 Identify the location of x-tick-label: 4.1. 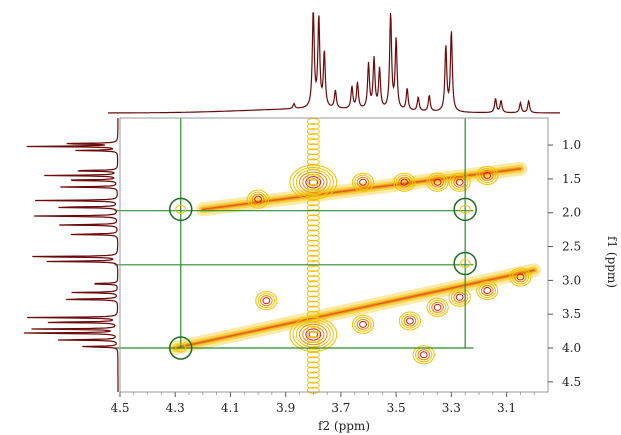
(230, 408).